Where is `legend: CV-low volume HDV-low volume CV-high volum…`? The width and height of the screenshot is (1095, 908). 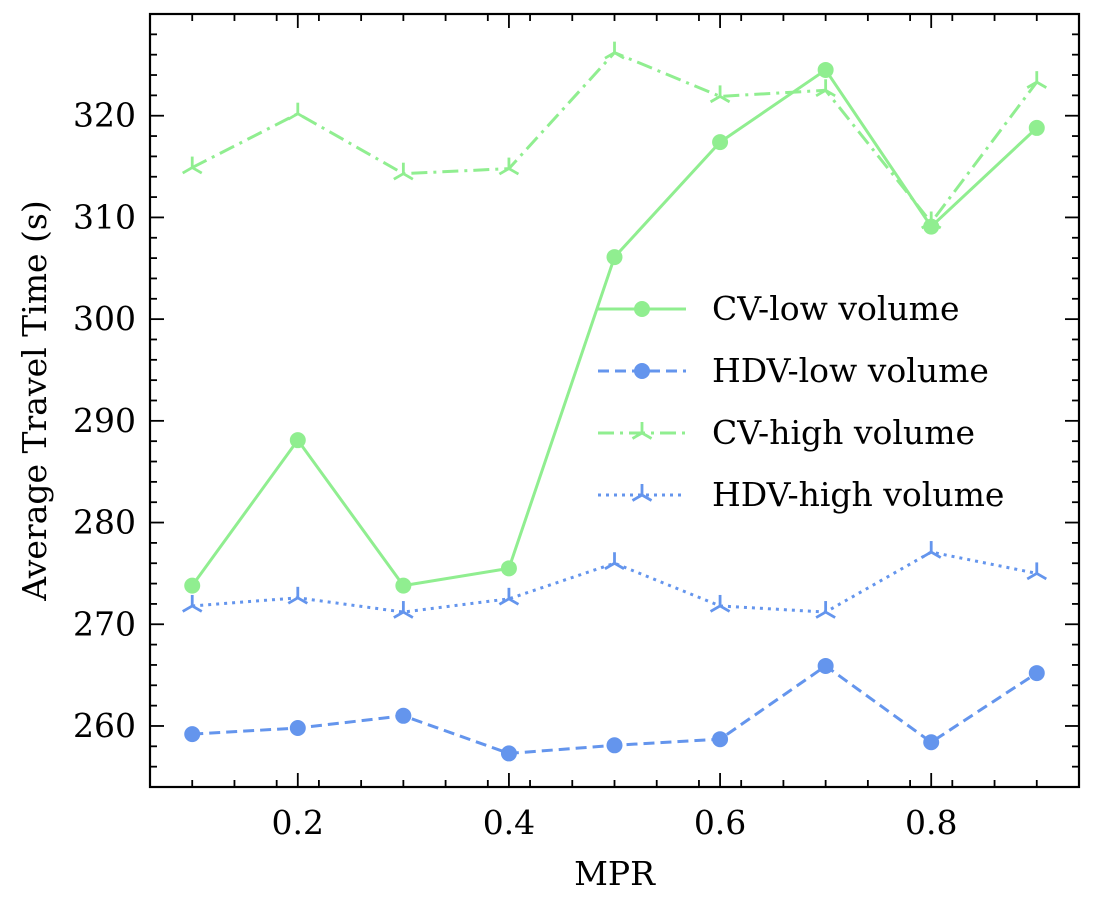 legend: CV-low volume HDV-low volume CV-high volum… is located at coordinates (801, 401).